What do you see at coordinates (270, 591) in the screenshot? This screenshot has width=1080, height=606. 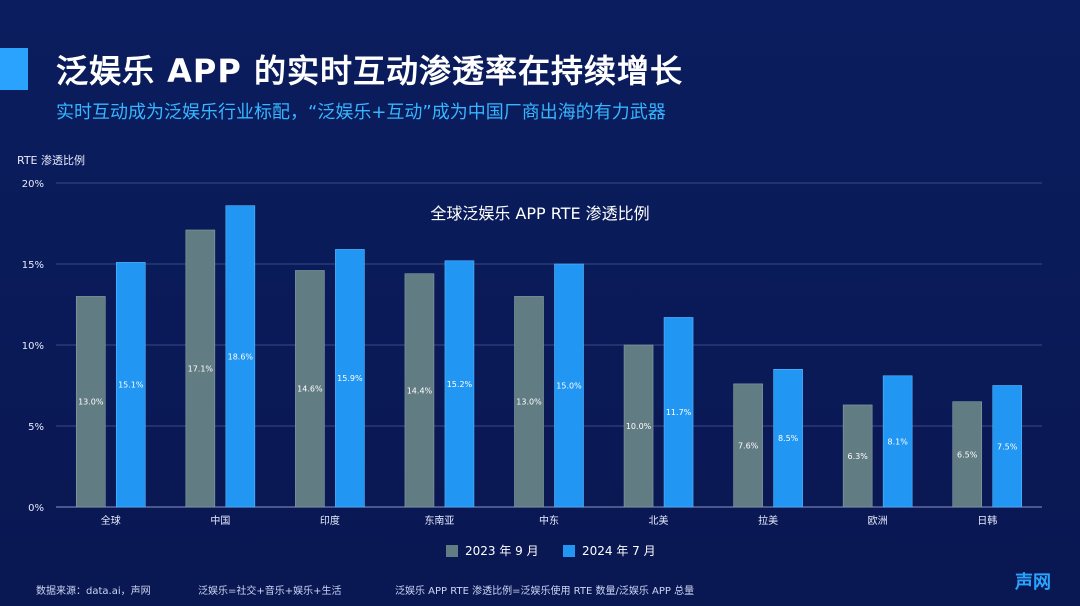 I see `definition-note: 泛娱乐=社交+音乐+娱乐+生活` at bounding box center [270, 591].